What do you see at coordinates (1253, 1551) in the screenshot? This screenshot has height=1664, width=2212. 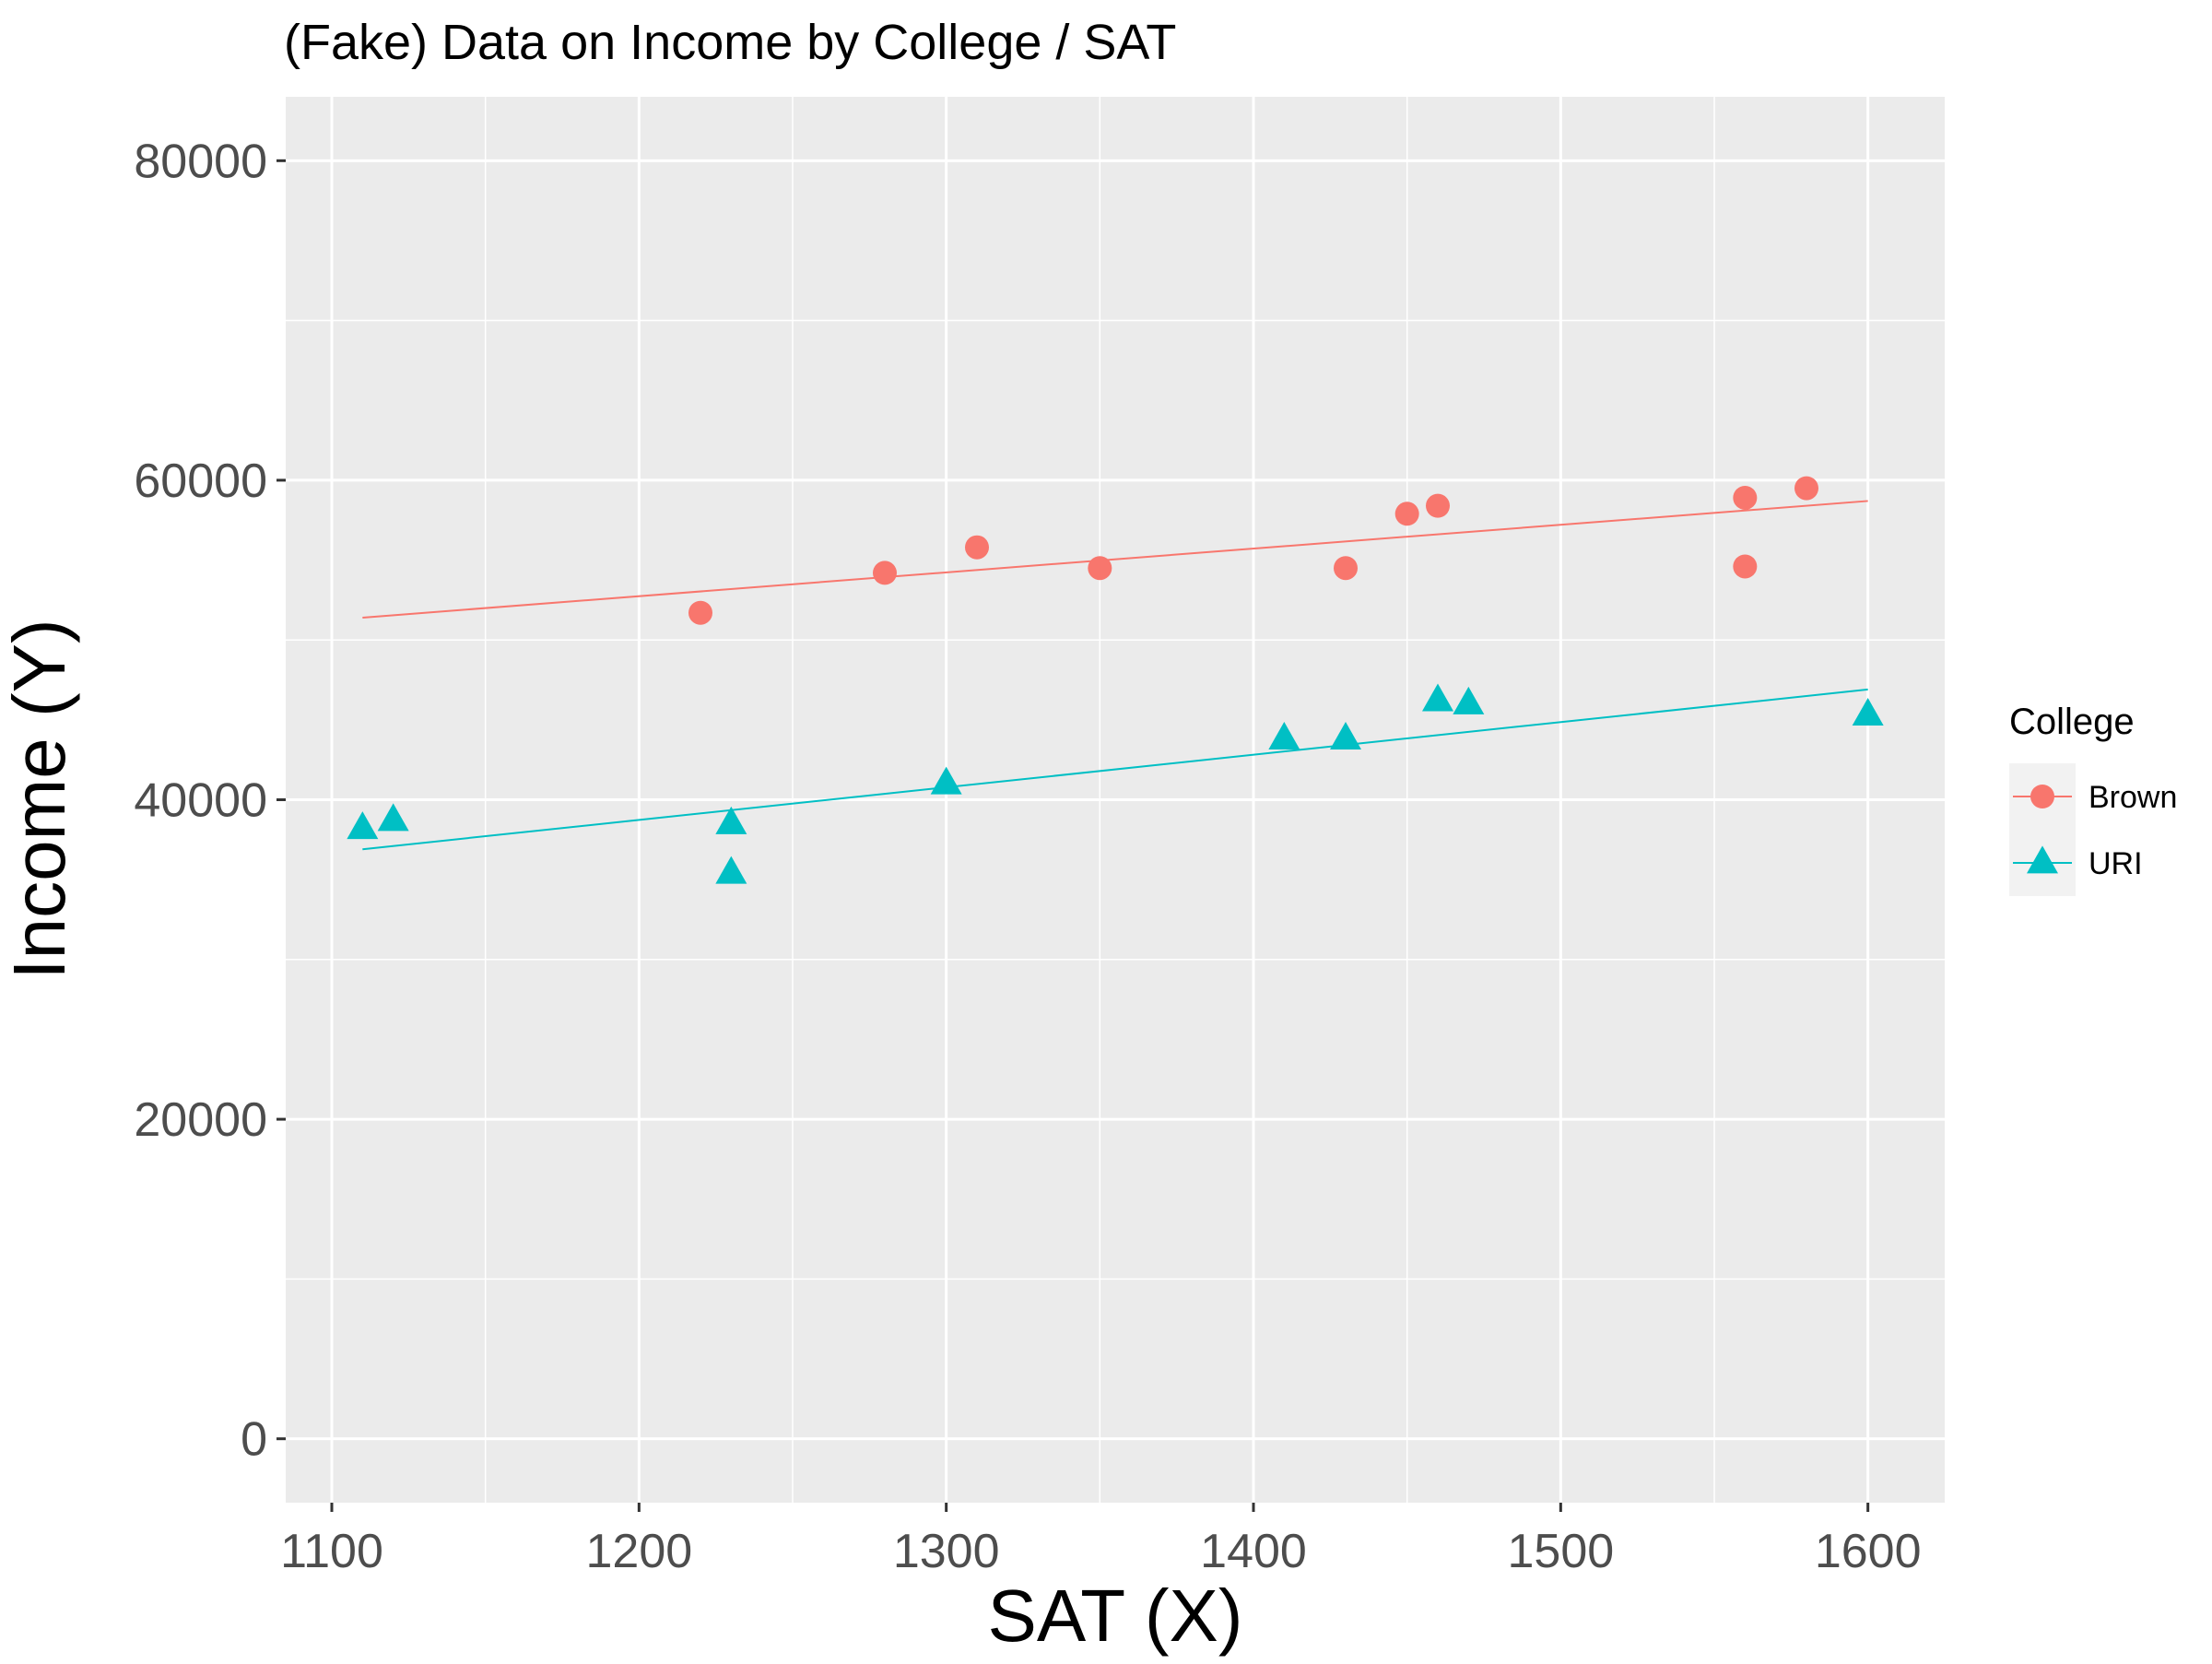 I see `x-tick-label: 1400` at bounding box center [1253, 1551].